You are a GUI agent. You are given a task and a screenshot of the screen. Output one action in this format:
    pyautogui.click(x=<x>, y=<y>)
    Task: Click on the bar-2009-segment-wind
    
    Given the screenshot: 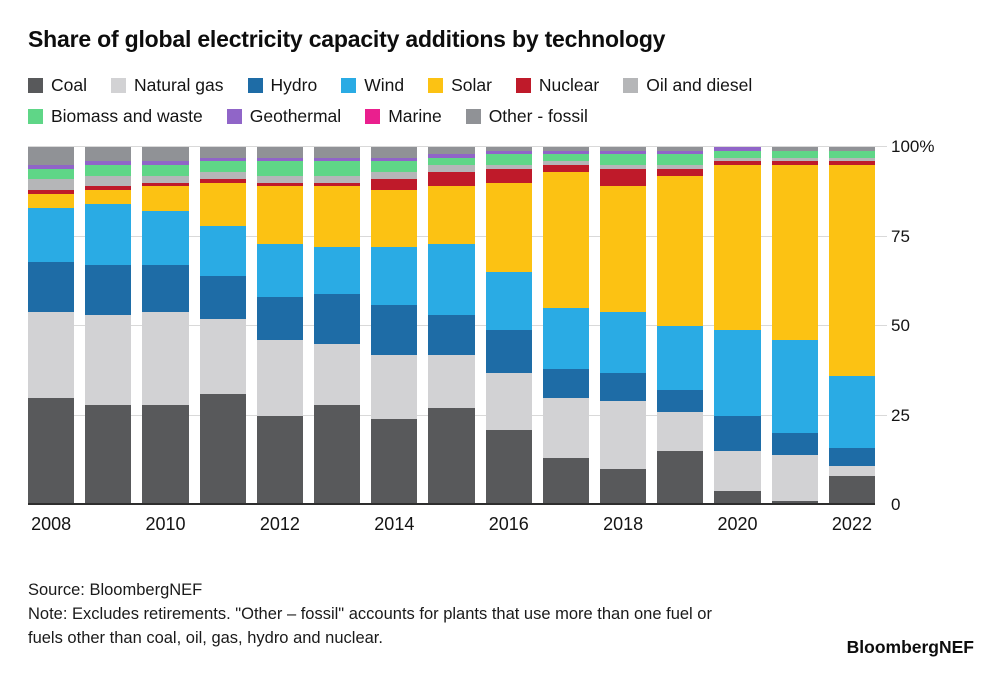 What is the action you would take?
    pyautogui.click(x=108, y=235)
    